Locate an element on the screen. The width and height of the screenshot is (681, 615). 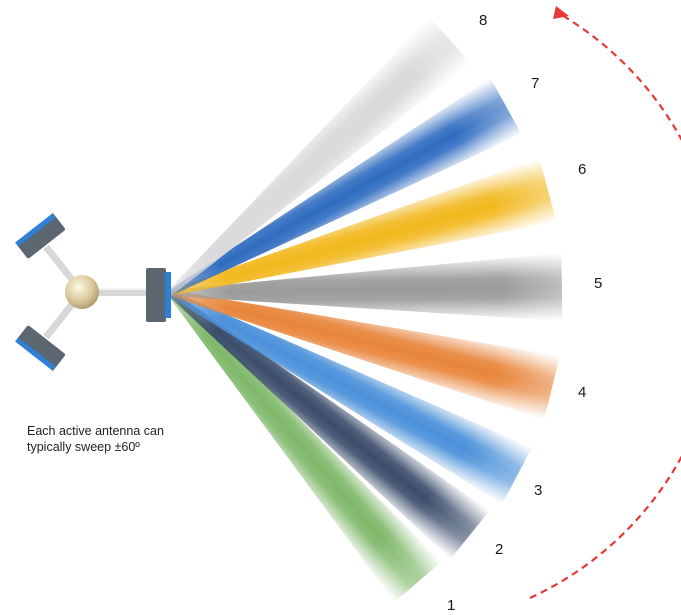
beam-label-7: 7 is located at coordinates (535, 83).